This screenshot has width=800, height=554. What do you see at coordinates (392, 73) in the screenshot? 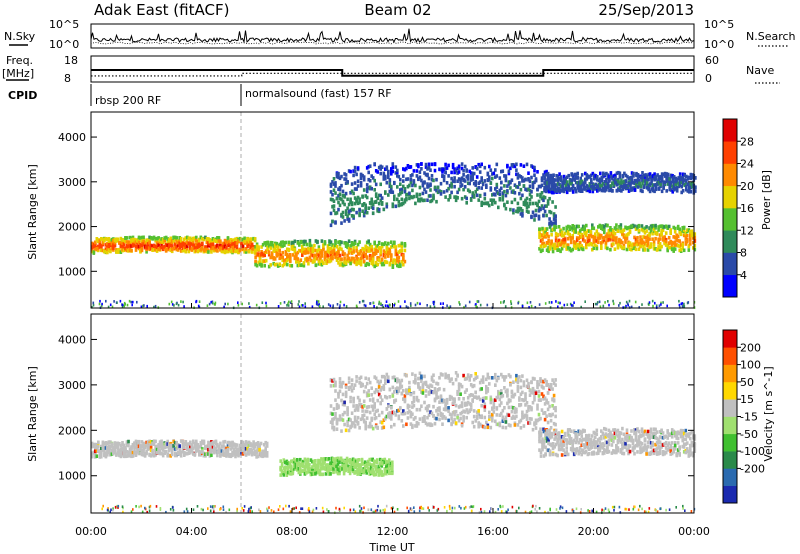
I see `freq-trace` at bounding box center [392, 73].